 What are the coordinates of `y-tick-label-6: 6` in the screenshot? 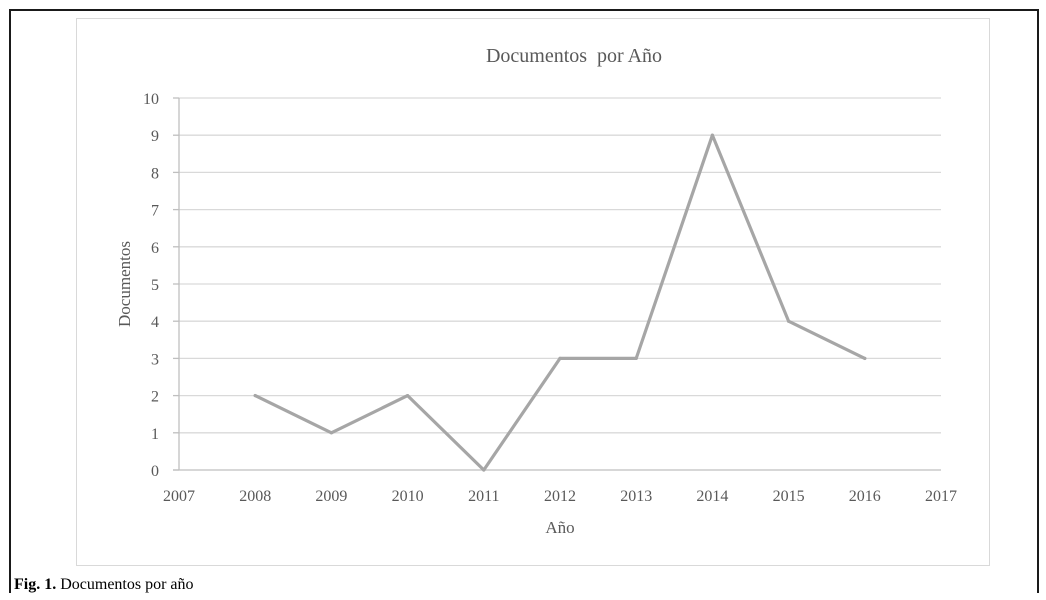 It's located at (155, 248).